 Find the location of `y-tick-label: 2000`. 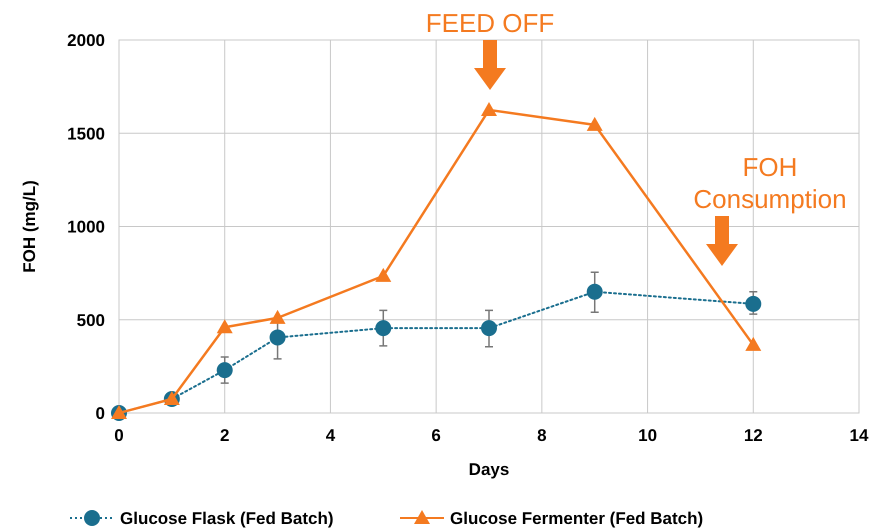

y-tick-label: 2000 is located at coordinates (86, 40).